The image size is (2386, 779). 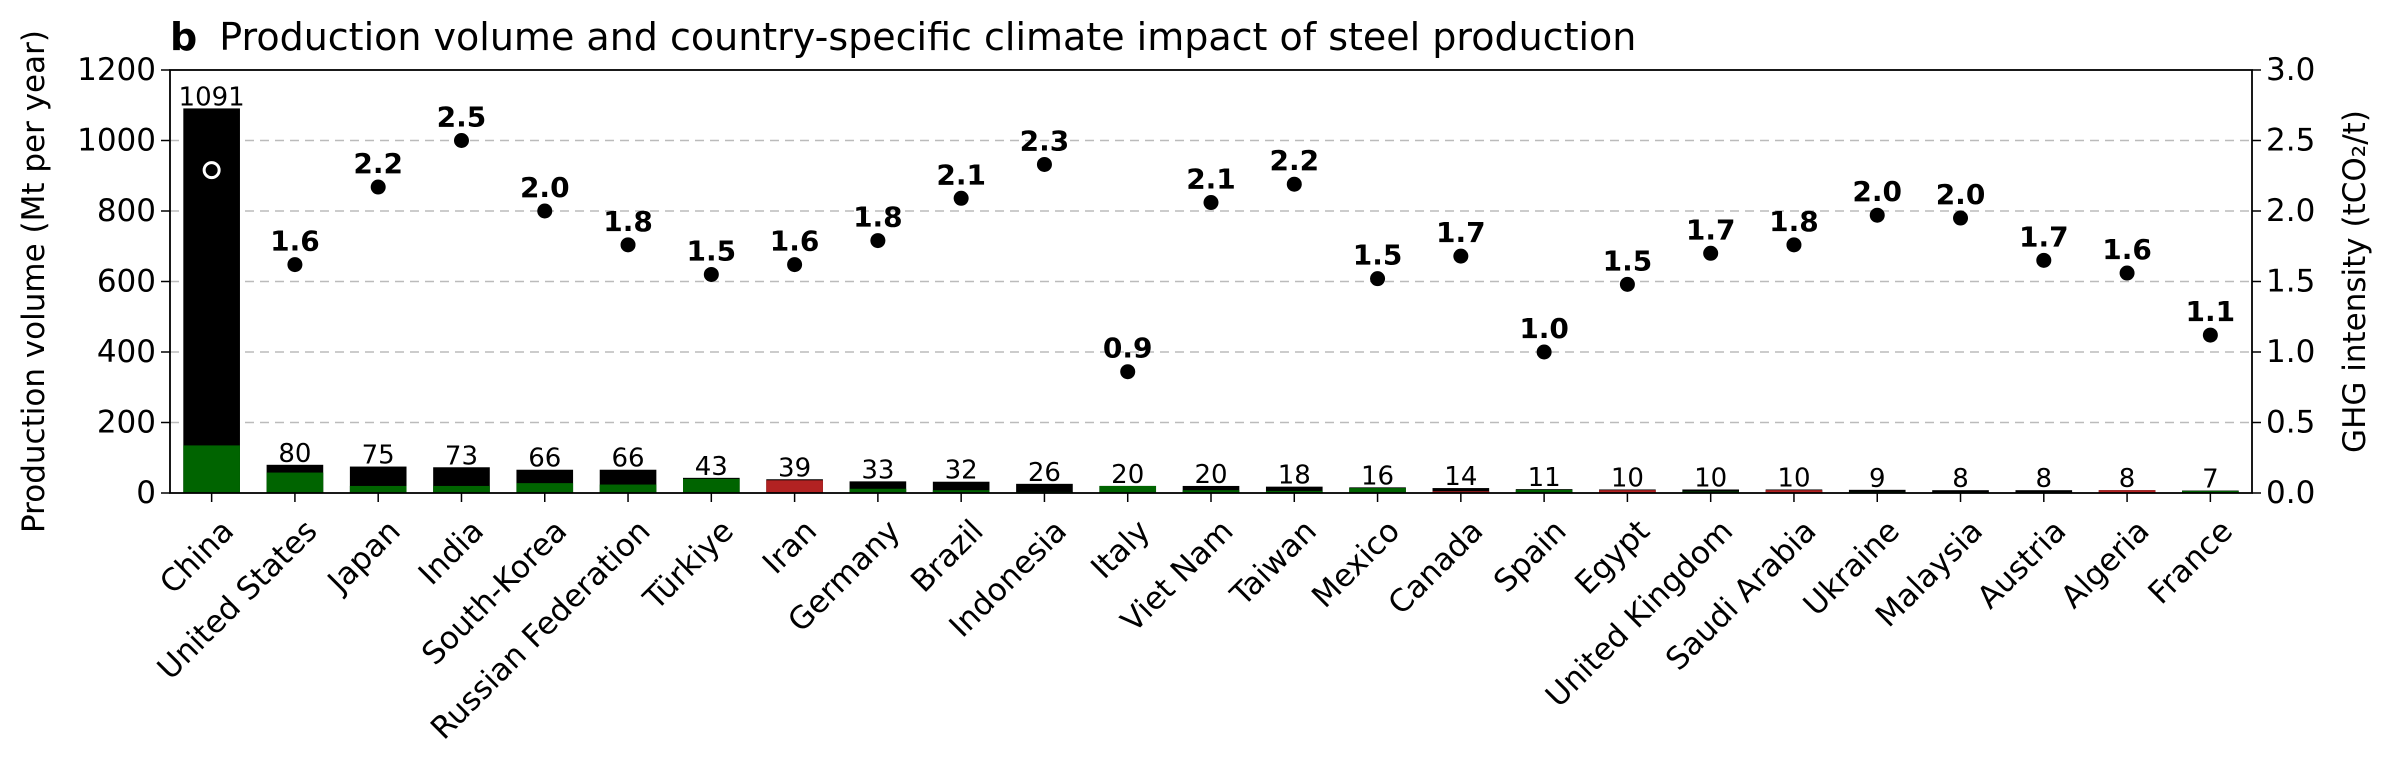 I want to click on volume-label: 43, so click(x=711, y=467).